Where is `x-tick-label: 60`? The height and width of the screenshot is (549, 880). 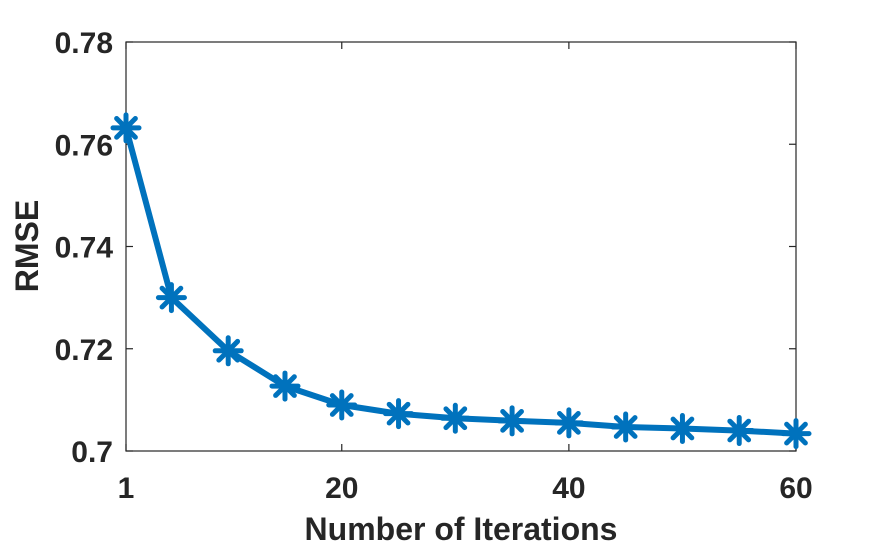 x-tick-label: 60 is located at coordinates (795, 488).